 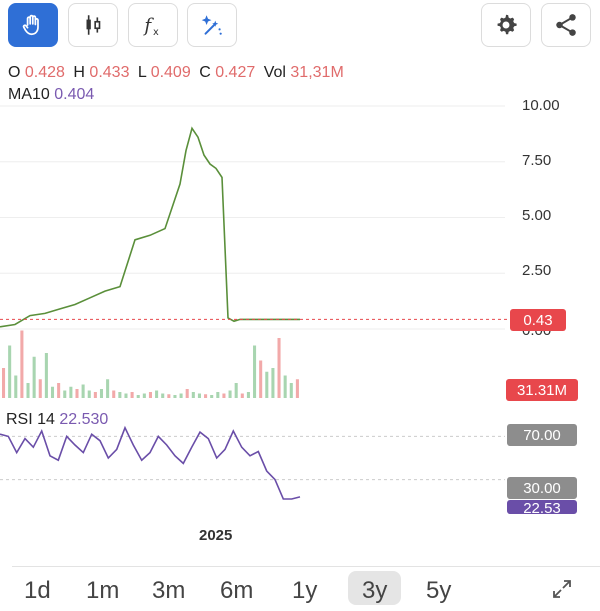 I want to click on indicator-function-button: f x, so click(x=153, y=25).